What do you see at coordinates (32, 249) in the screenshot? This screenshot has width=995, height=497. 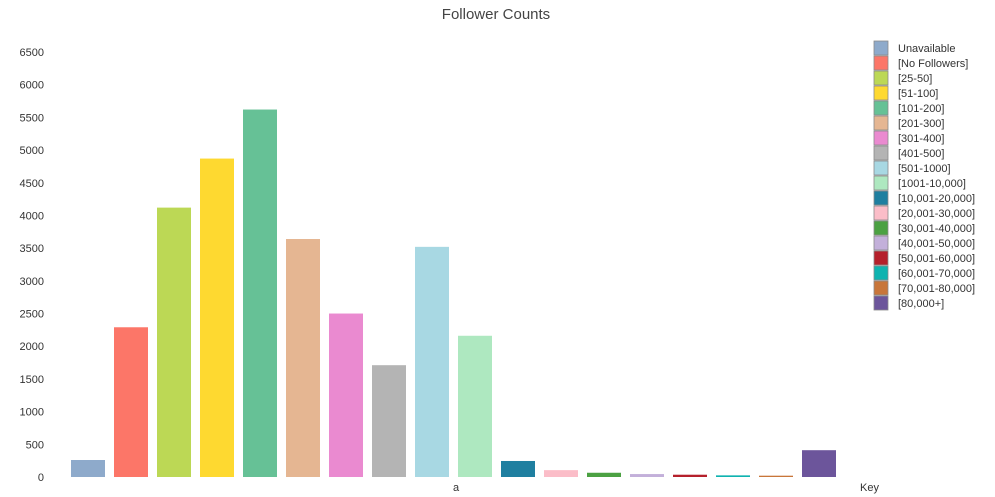 I see `y-tick-label: 3500` at bounding box center [32, 249].